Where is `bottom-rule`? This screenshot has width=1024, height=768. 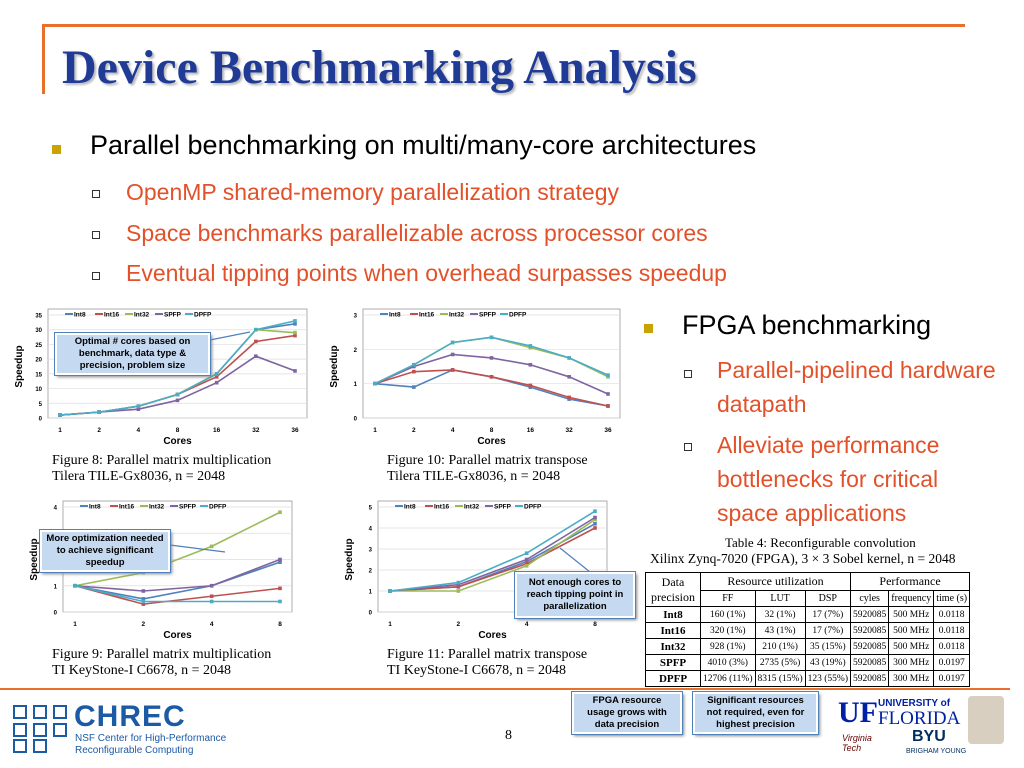
bottom-rule is located at coordinates (505, 689).